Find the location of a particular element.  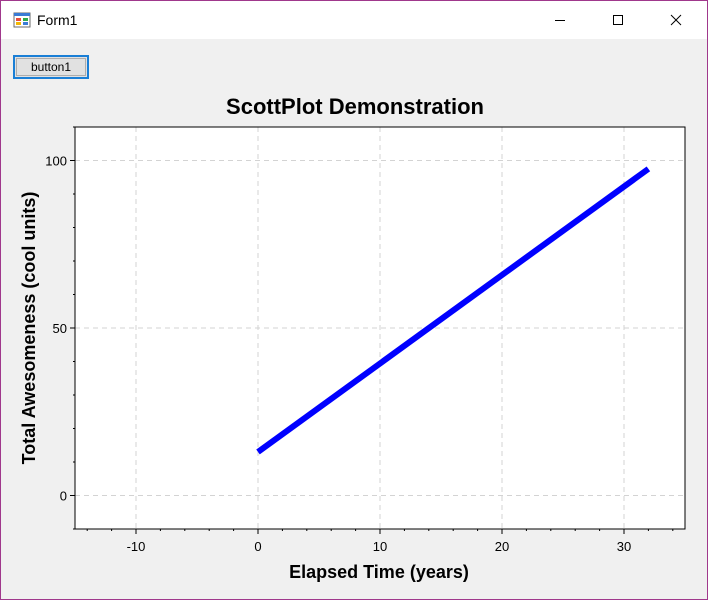

chart-title: ScottPlot Demonstration is located at coordinates (355, 106).